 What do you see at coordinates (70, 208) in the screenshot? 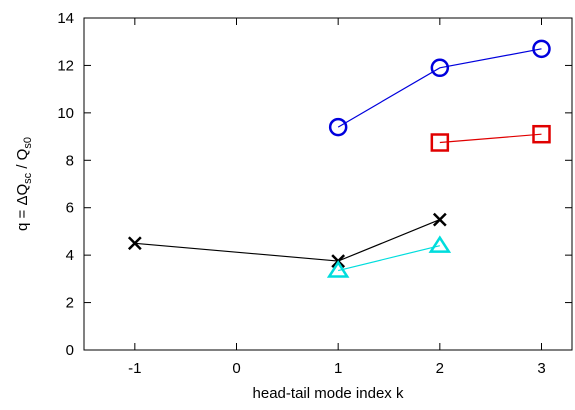
I see `y-tick-label: 6` at bounding box center [70, 208].